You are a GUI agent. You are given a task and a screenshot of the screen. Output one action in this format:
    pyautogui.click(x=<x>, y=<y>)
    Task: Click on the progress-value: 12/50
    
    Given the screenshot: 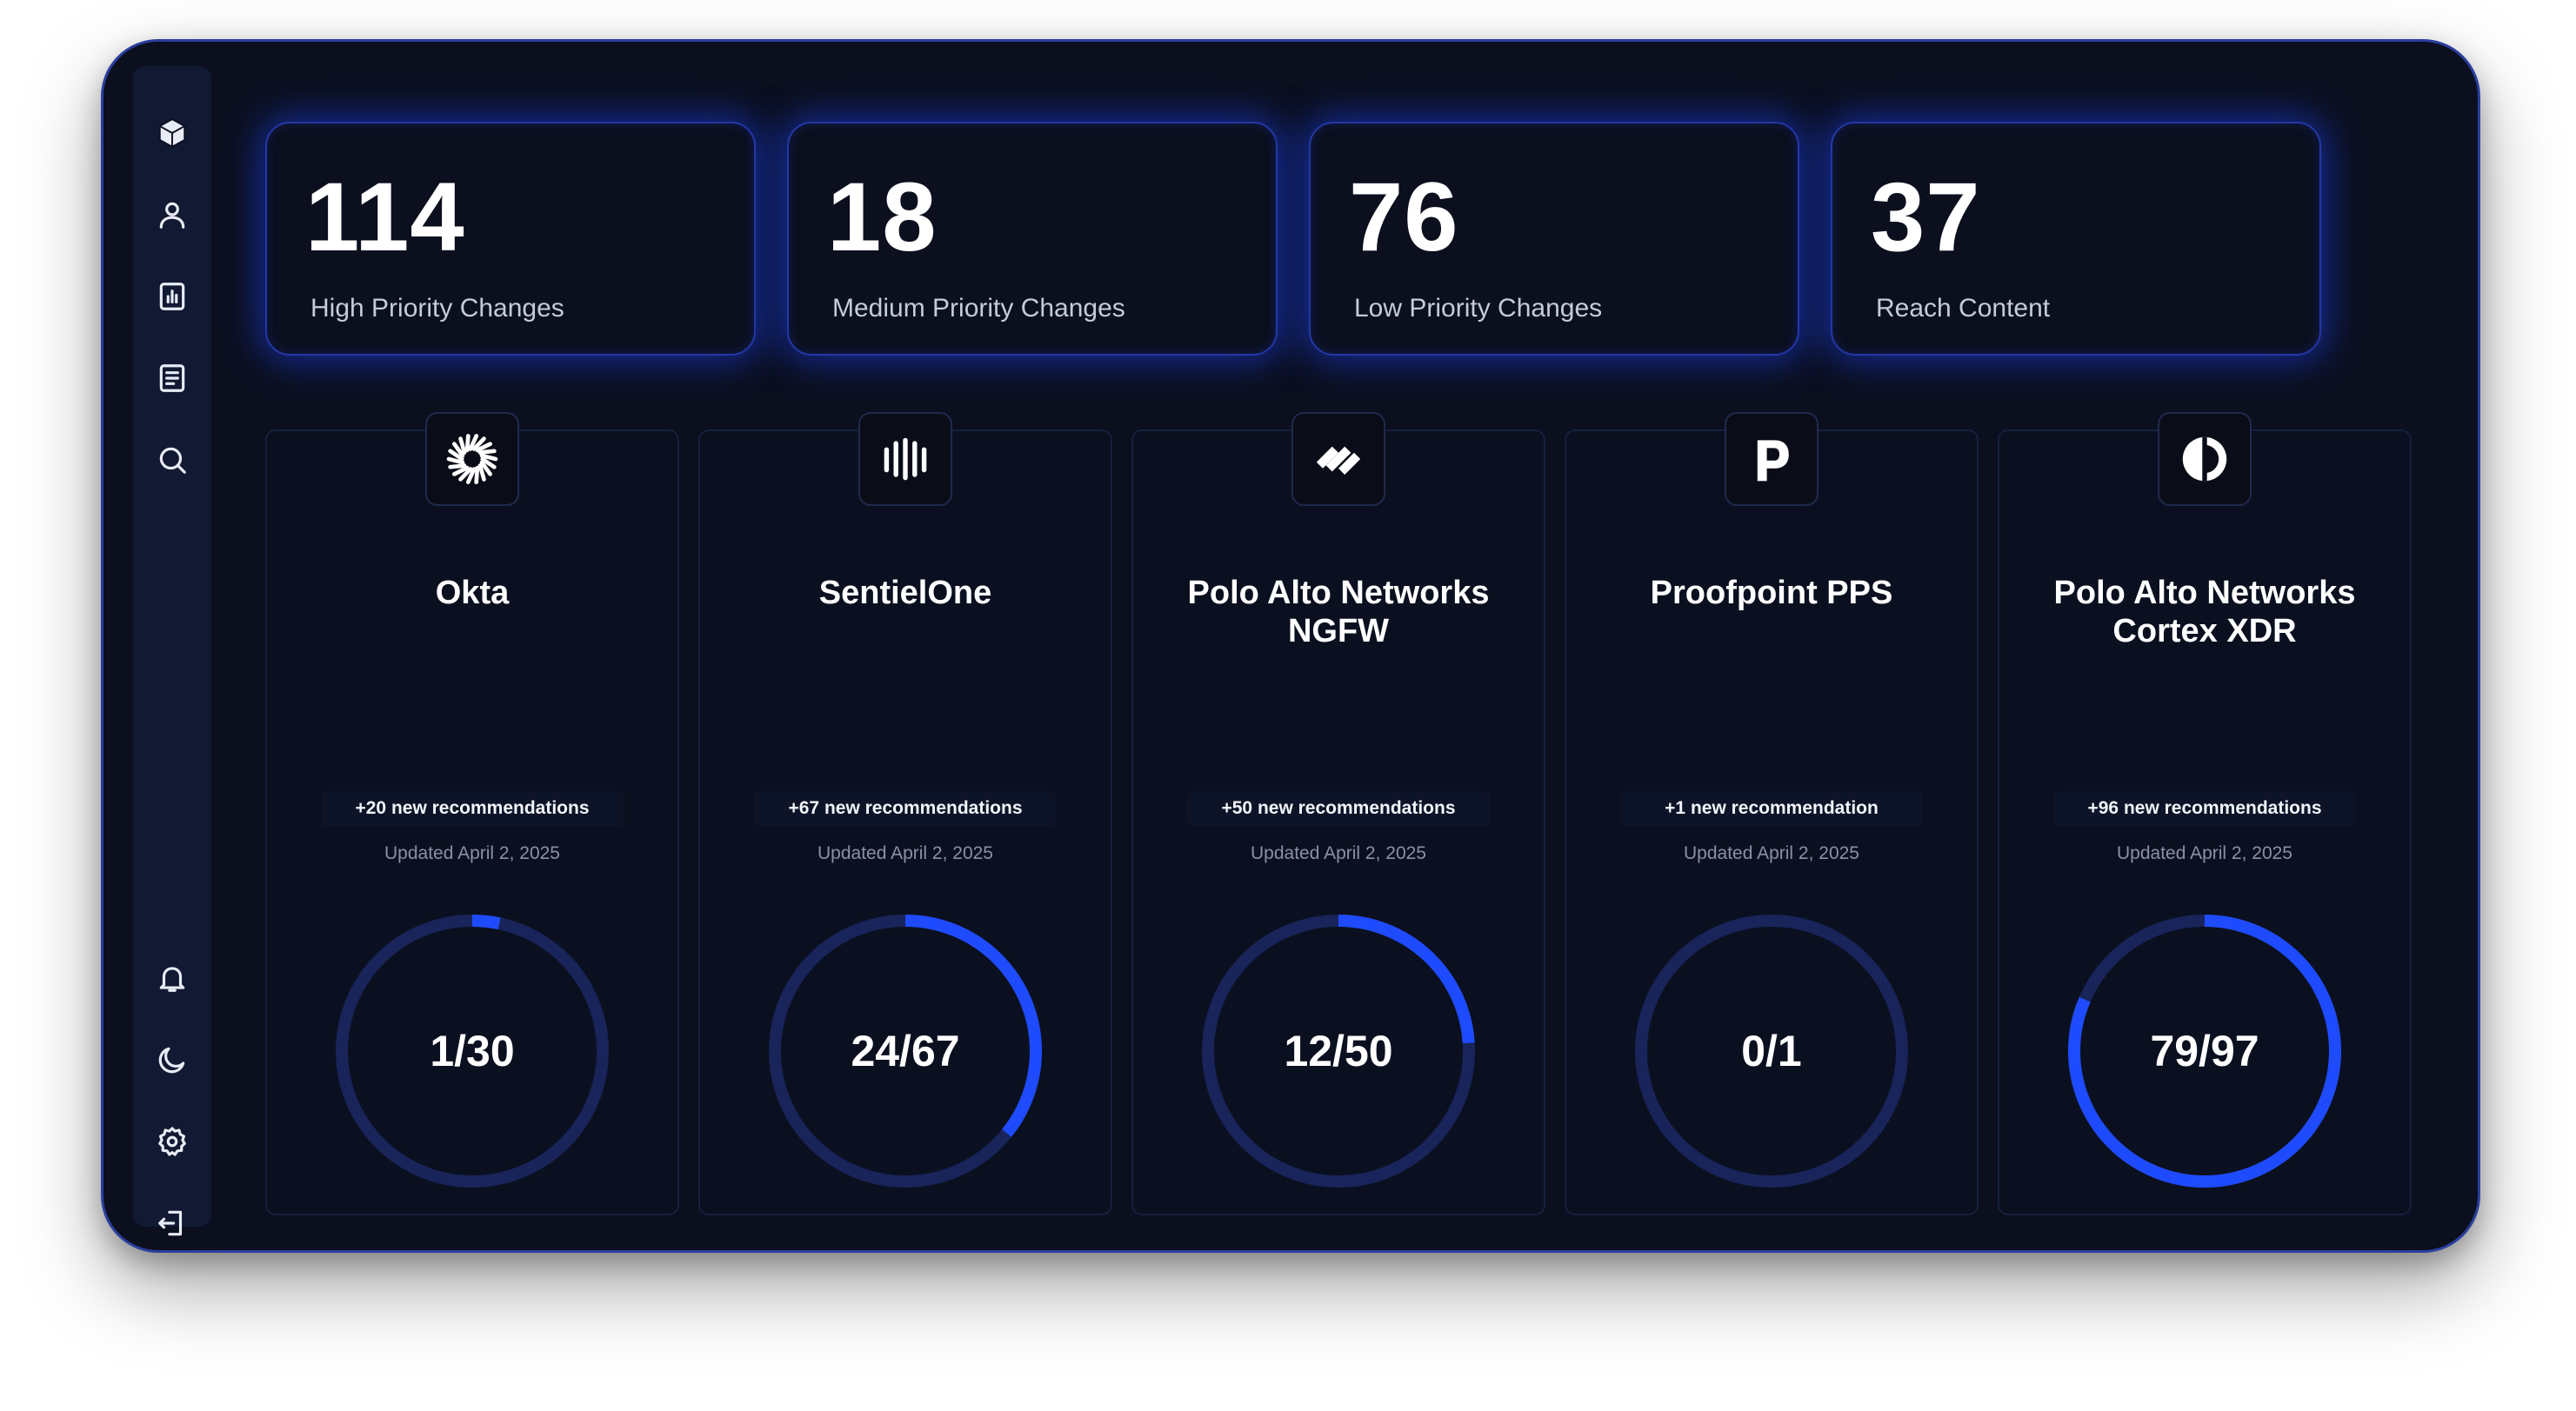 What is the action you would take?
    pyautogui.click(x=1338, y=1051)
    